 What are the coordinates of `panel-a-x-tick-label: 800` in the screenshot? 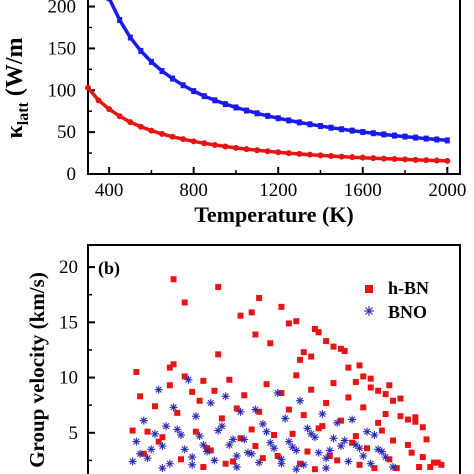 It's located at (193, 190).